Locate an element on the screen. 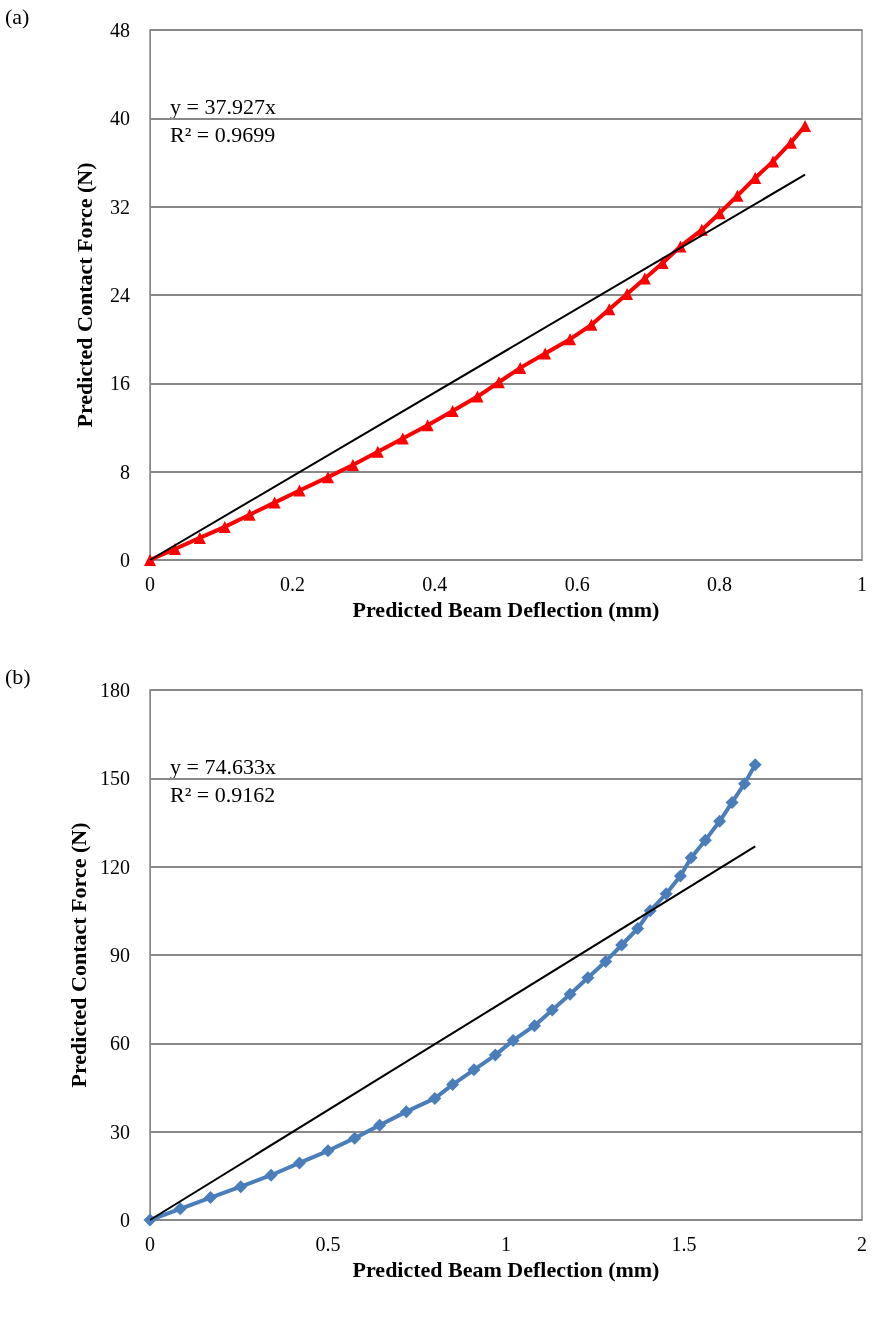 The image size is (872, 1320). chart-title: (a) is located at coordinates (17, 16).